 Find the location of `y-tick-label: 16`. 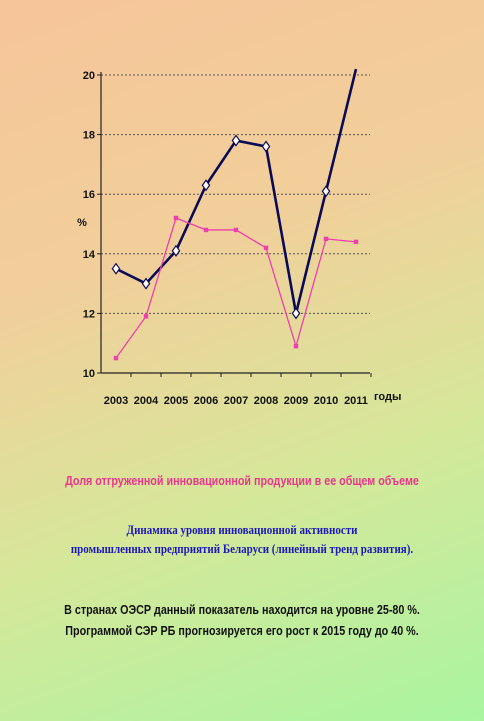

y-tick-label: 16 is located at coordinates (89, 195).